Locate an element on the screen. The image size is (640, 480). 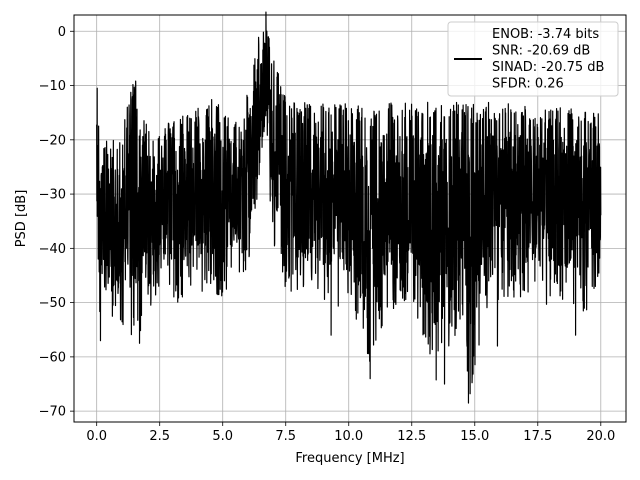
y-tick-label: −60 is located at coordinates (52, 357).